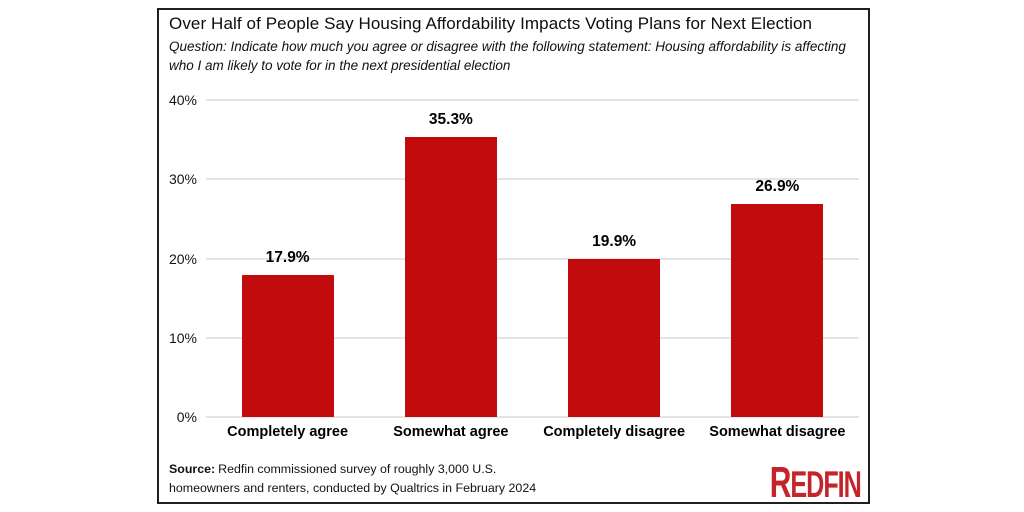  I want to click on bar-column: 17.9%, so click(287, 258).